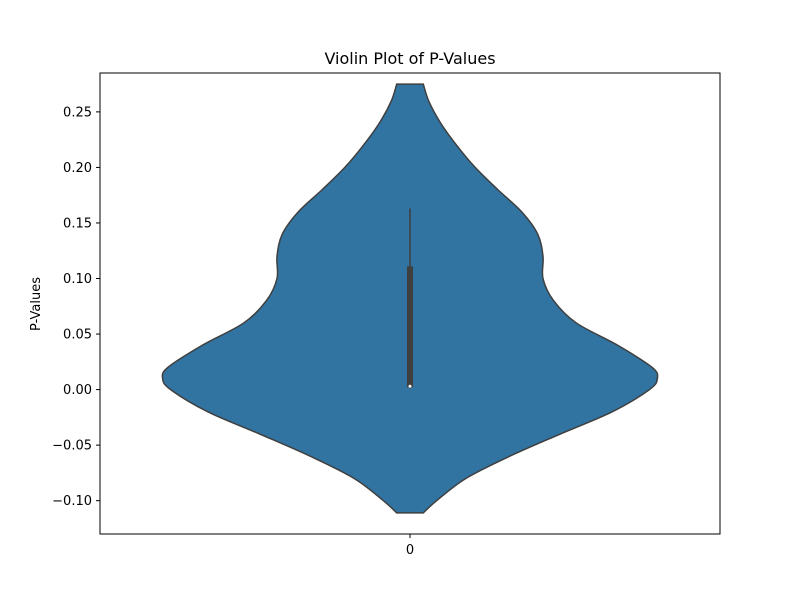 The image size is (800, 600). I want to click on y-tick-label: 0.00, so click(77, 390).